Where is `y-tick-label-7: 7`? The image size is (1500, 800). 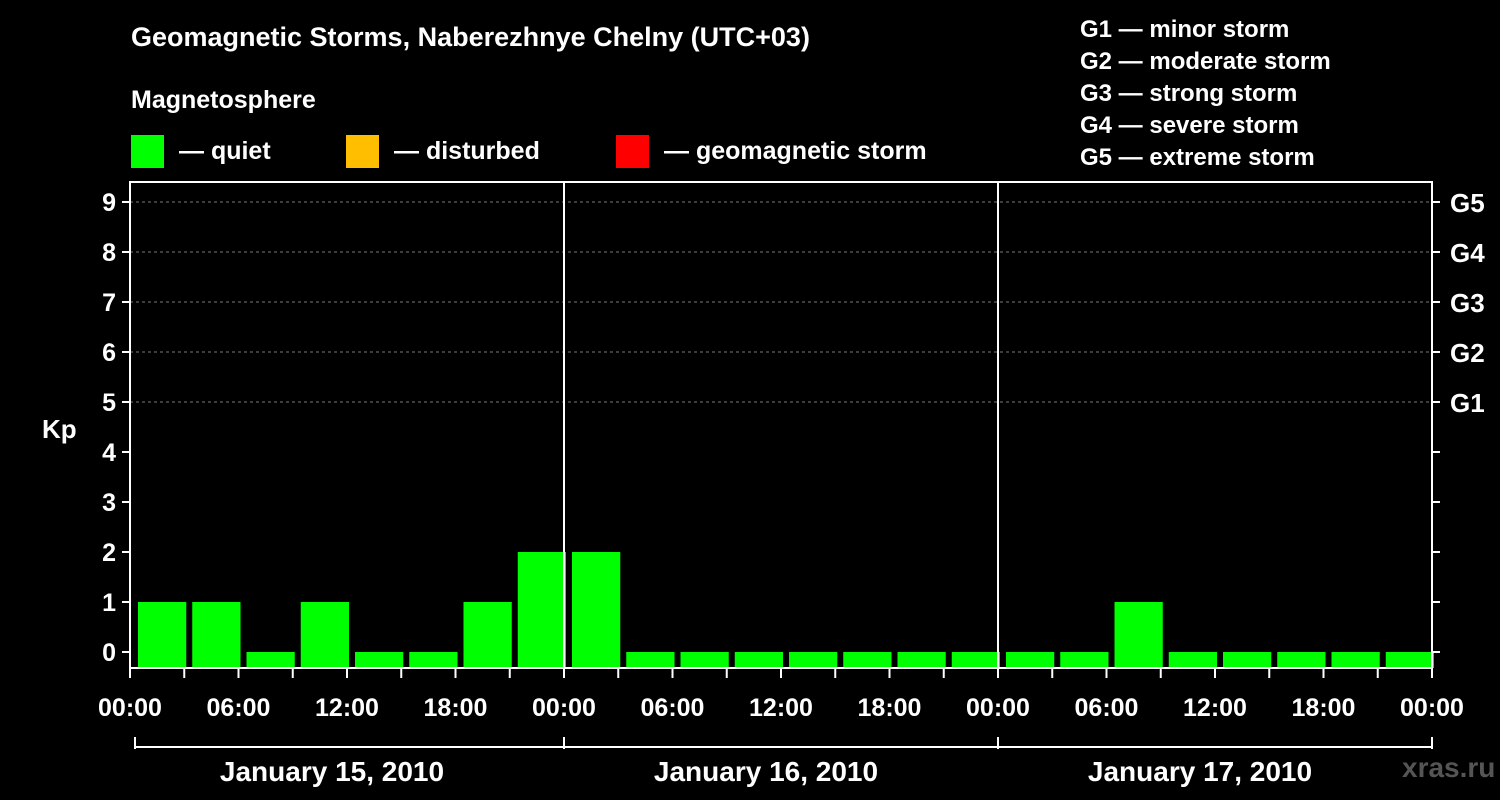 y-tick-label-7: 7 is located at coordinates (109, 303).